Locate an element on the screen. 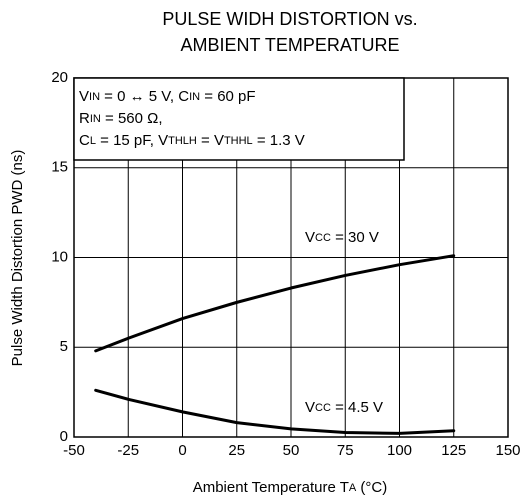 This screenshot has width=525, height=500. annotation-line: RIN = 560 Ω, is located at coordinates (121, 118).